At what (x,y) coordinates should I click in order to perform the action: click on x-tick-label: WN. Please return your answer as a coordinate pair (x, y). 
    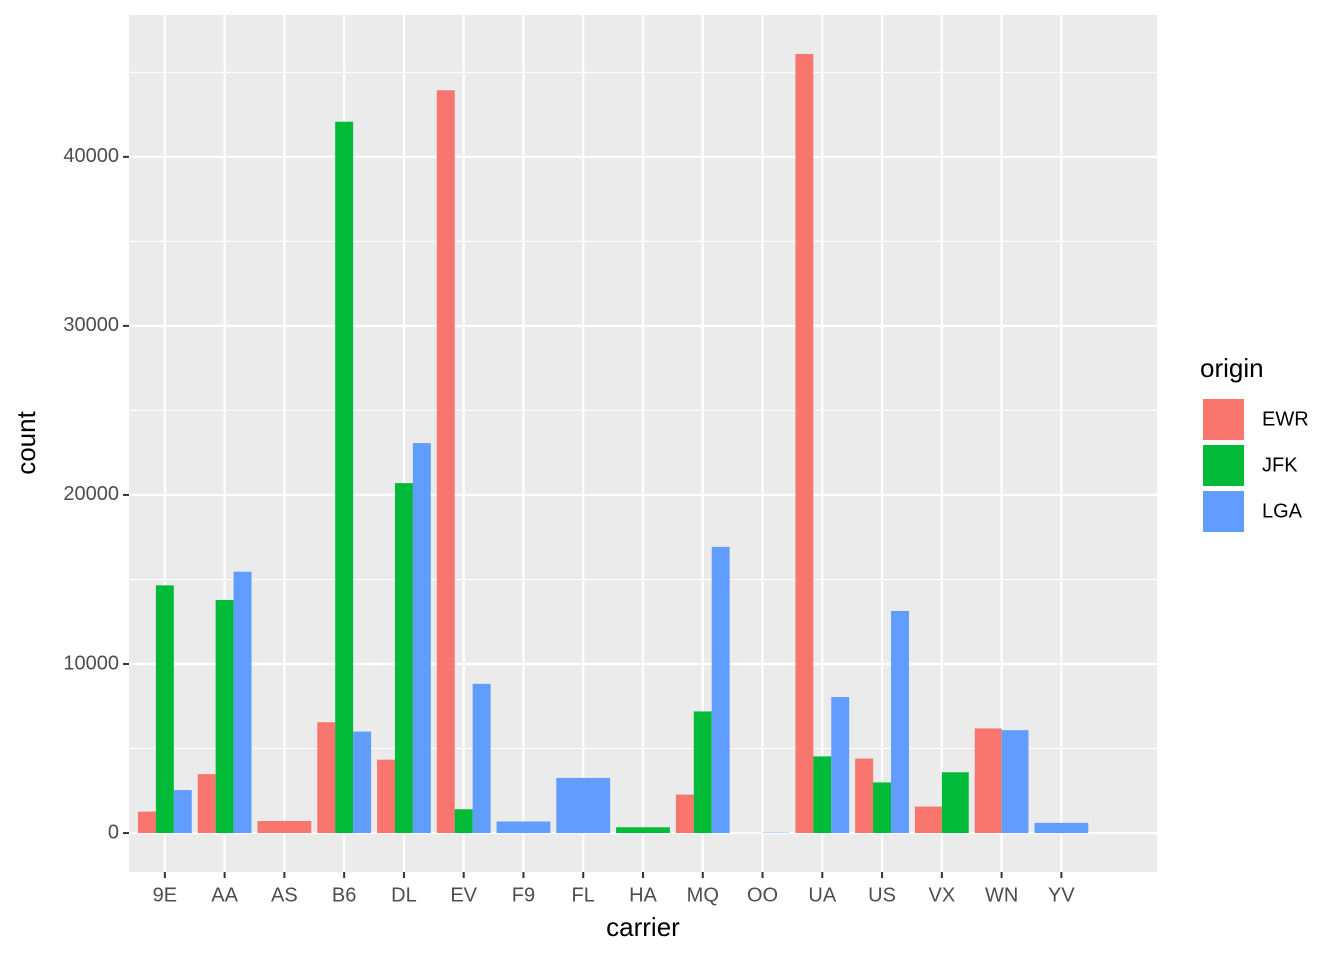
    Looking at the image, I should click on (1001, 895).